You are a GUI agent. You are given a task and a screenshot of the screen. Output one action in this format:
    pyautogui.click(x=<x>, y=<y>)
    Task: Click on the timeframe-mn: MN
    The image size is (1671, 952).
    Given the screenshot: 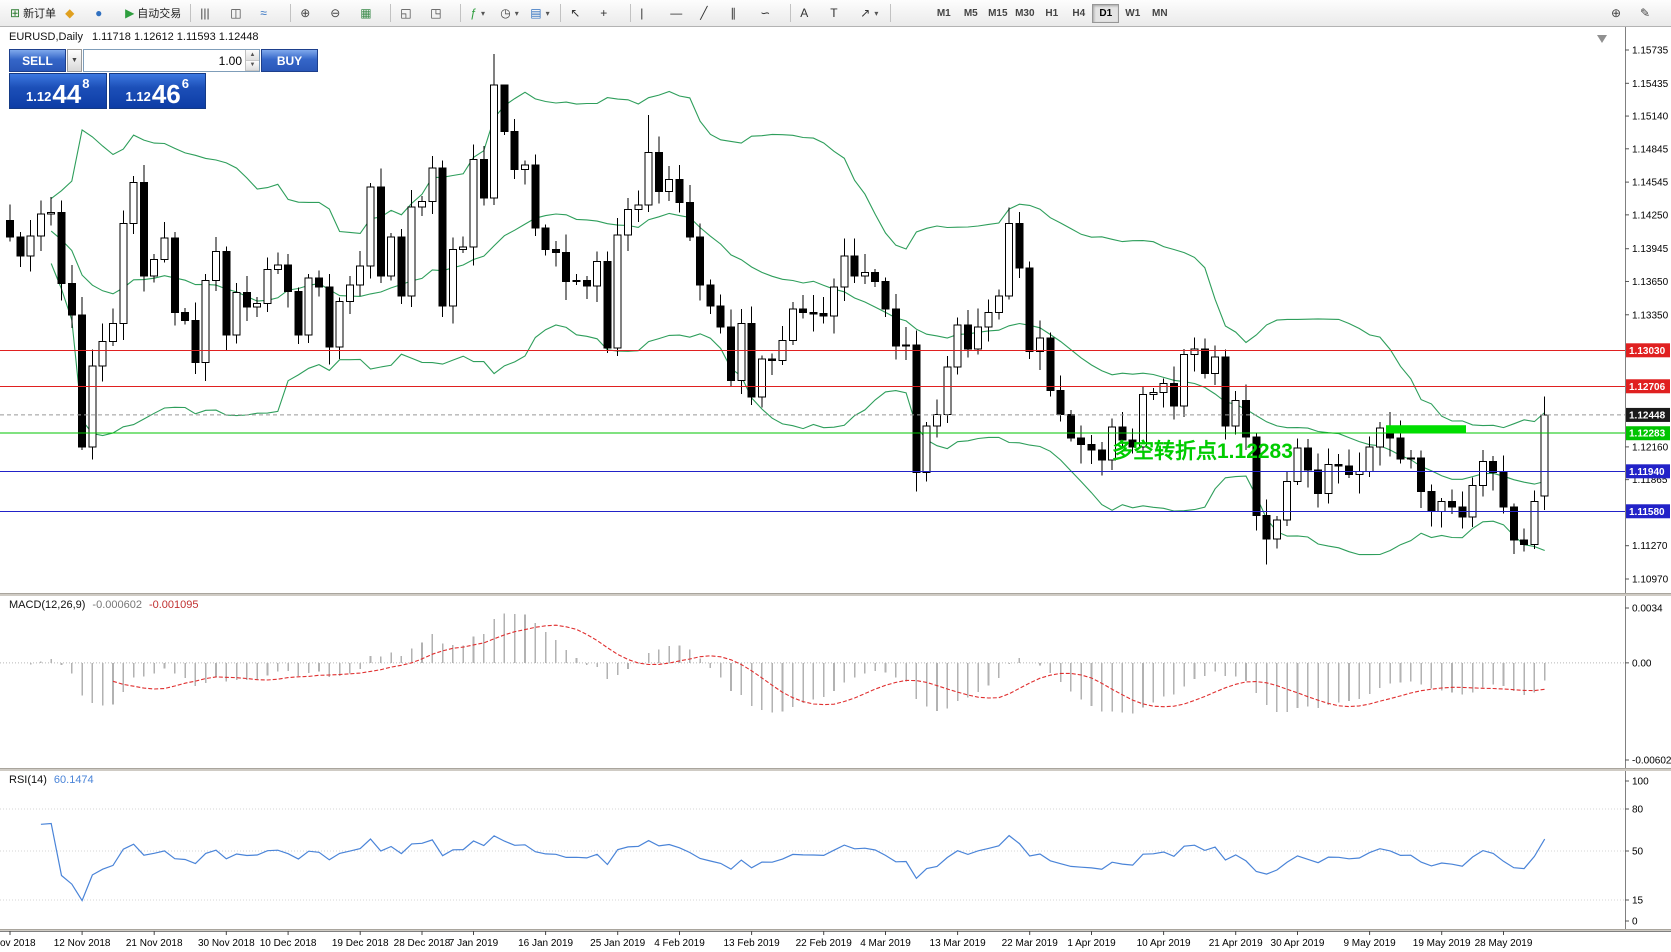 What is the action you would take?
    pyautogui.click(x=1160, y=13)
    